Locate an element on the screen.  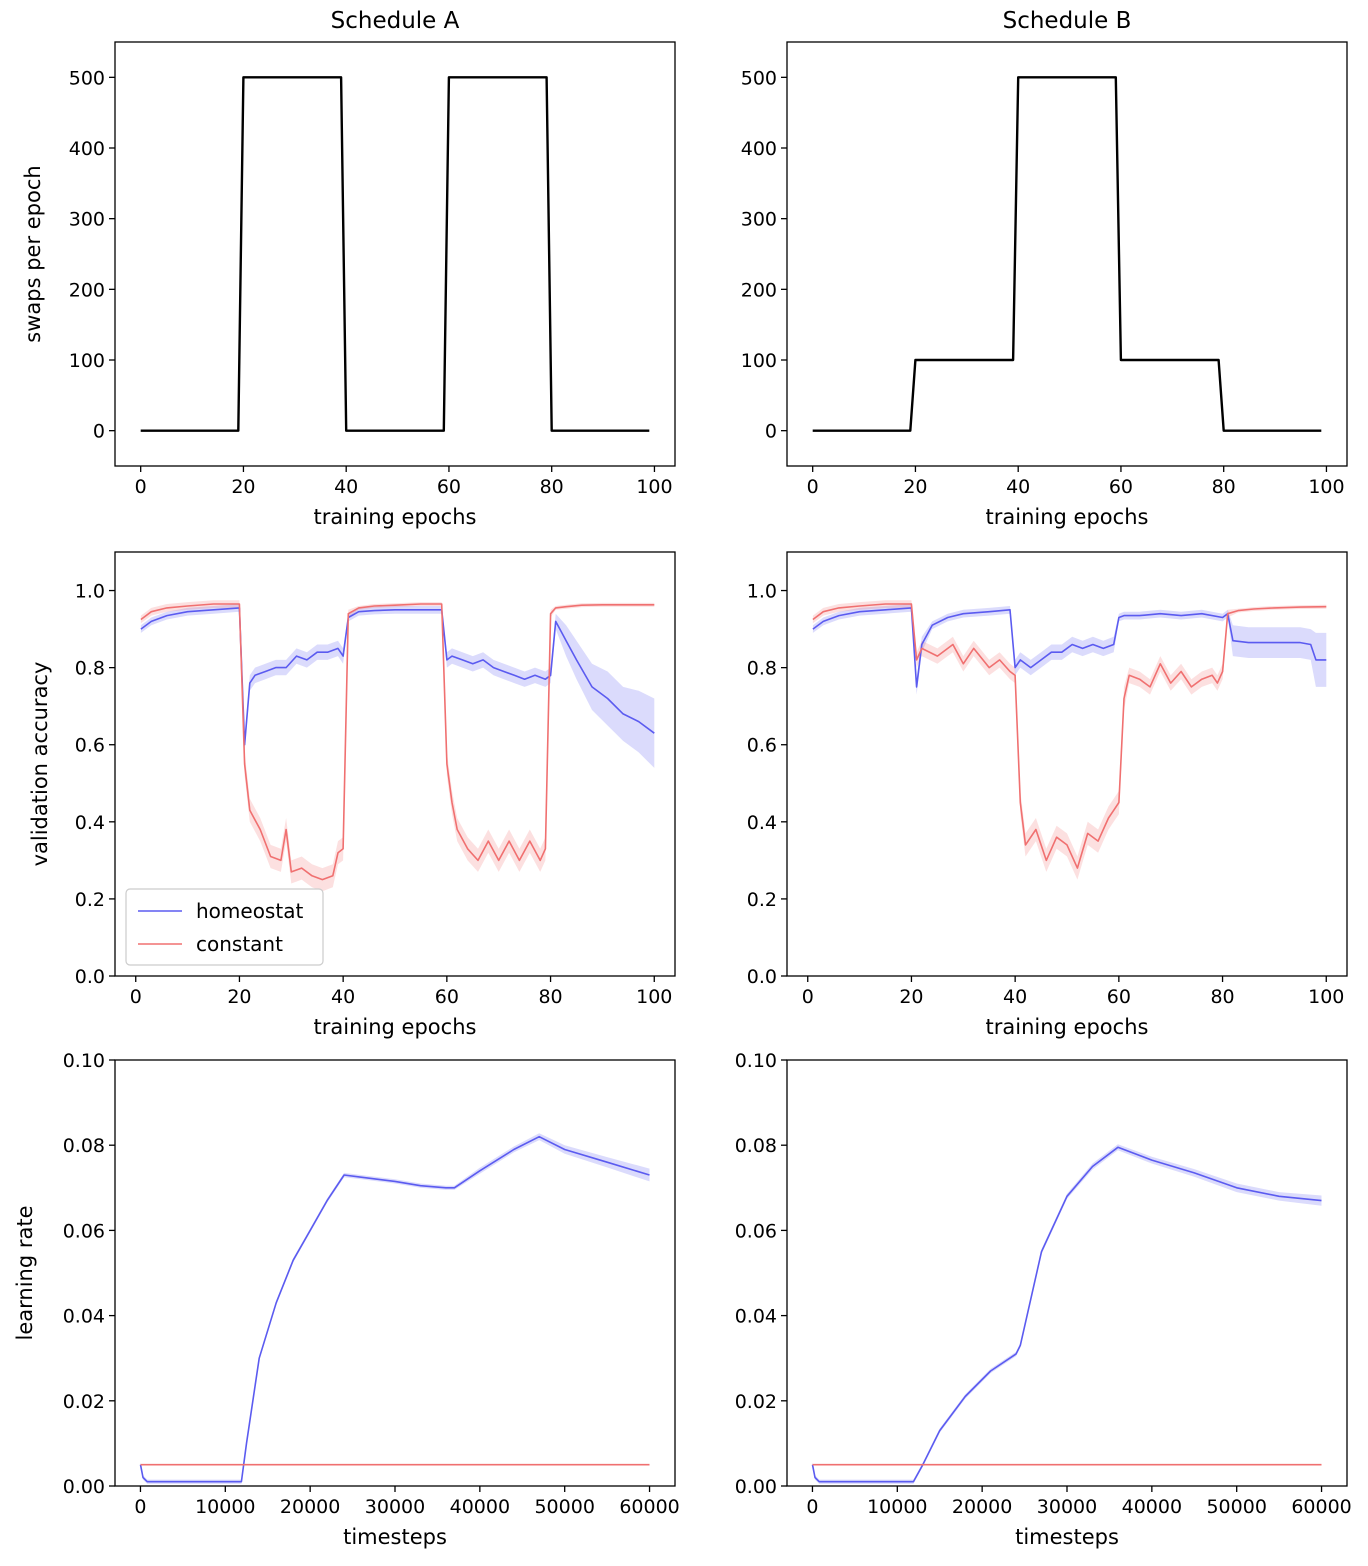
panel-title: Schedule A is located at coordinates (395, 21).